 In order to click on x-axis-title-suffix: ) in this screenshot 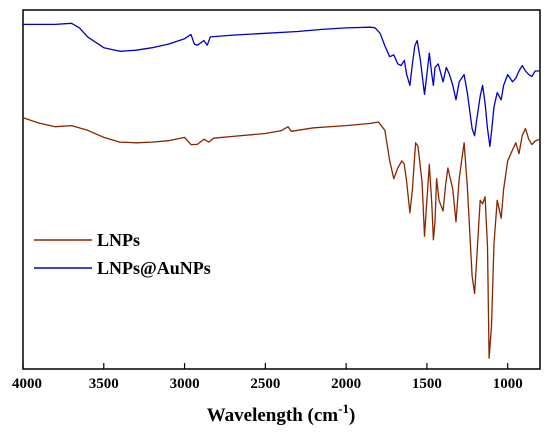, I will do `click(352, 415)`.